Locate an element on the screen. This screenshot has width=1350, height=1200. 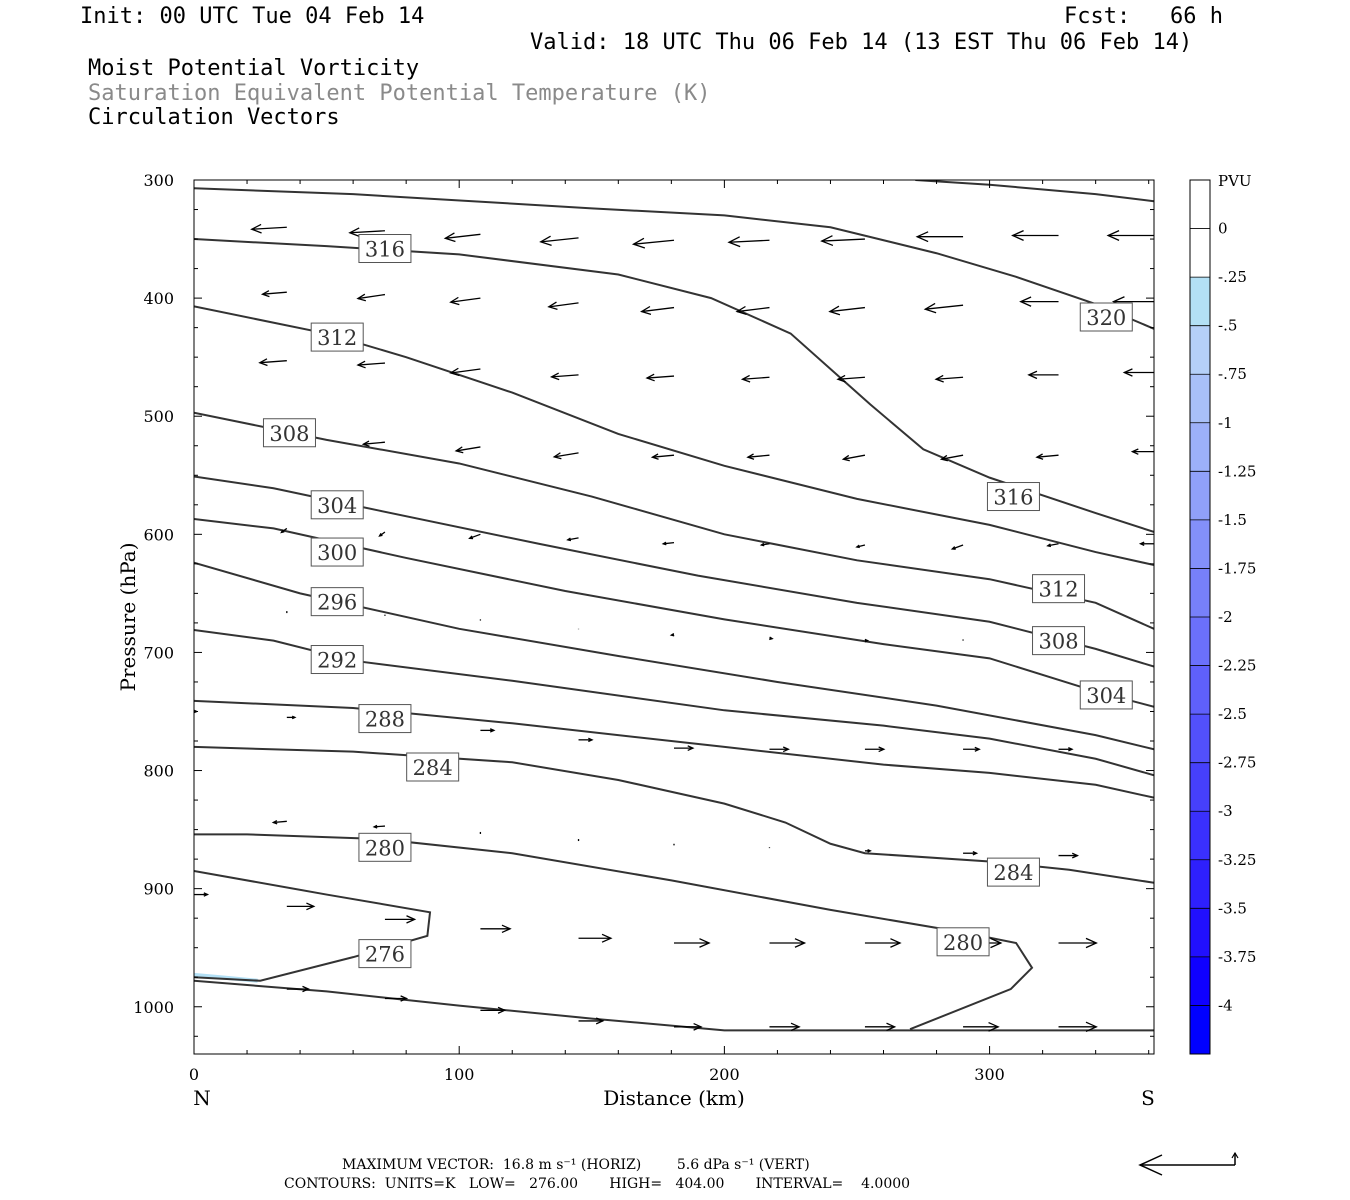
forecast-hour: Fcst: 66 h is located at coordinates (1143, 16).